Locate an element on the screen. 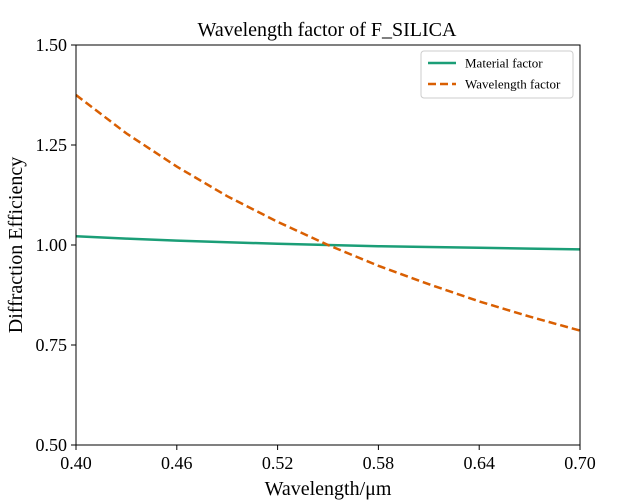 The image size is (624, 501). x-tick-label: 0.70 is located at coordinates (580, 463).